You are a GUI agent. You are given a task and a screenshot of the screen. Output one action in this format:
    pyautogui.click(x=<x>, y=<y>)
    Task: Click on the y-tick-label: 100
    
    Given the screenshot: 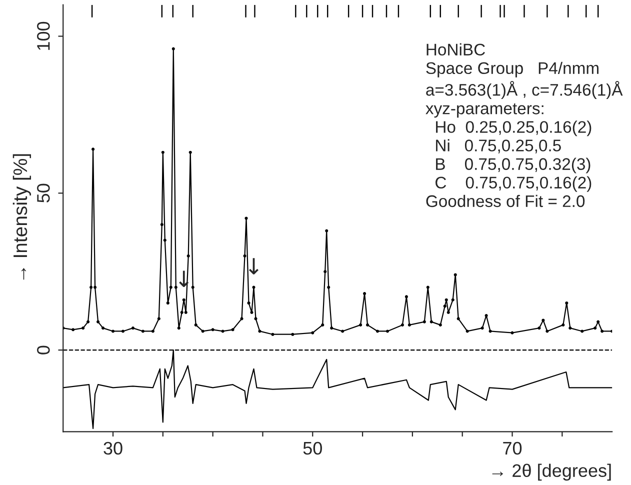 What is the action you would take?
    pyautogui.click(x=43, y=36)
    